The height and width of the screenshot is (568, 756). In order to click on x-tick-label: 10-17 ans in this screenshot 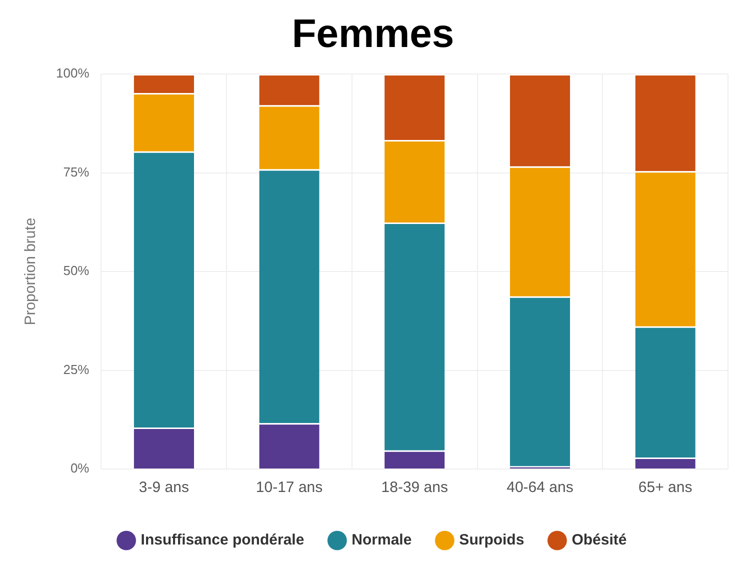, I will do `click(289, 487)`.